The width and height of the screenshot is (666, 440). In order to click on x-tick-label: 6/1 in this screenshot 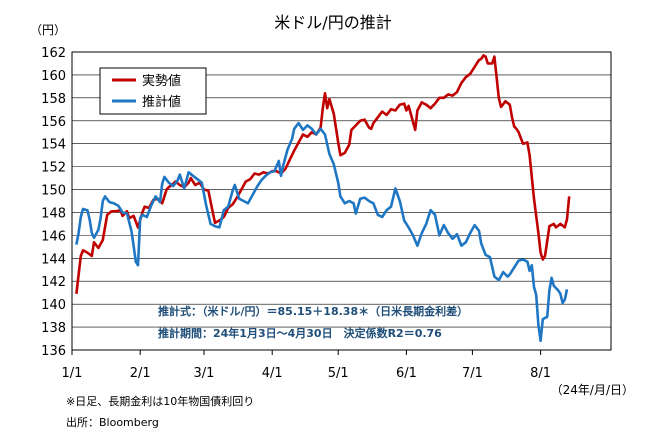, I will do `click(406, 373)`.